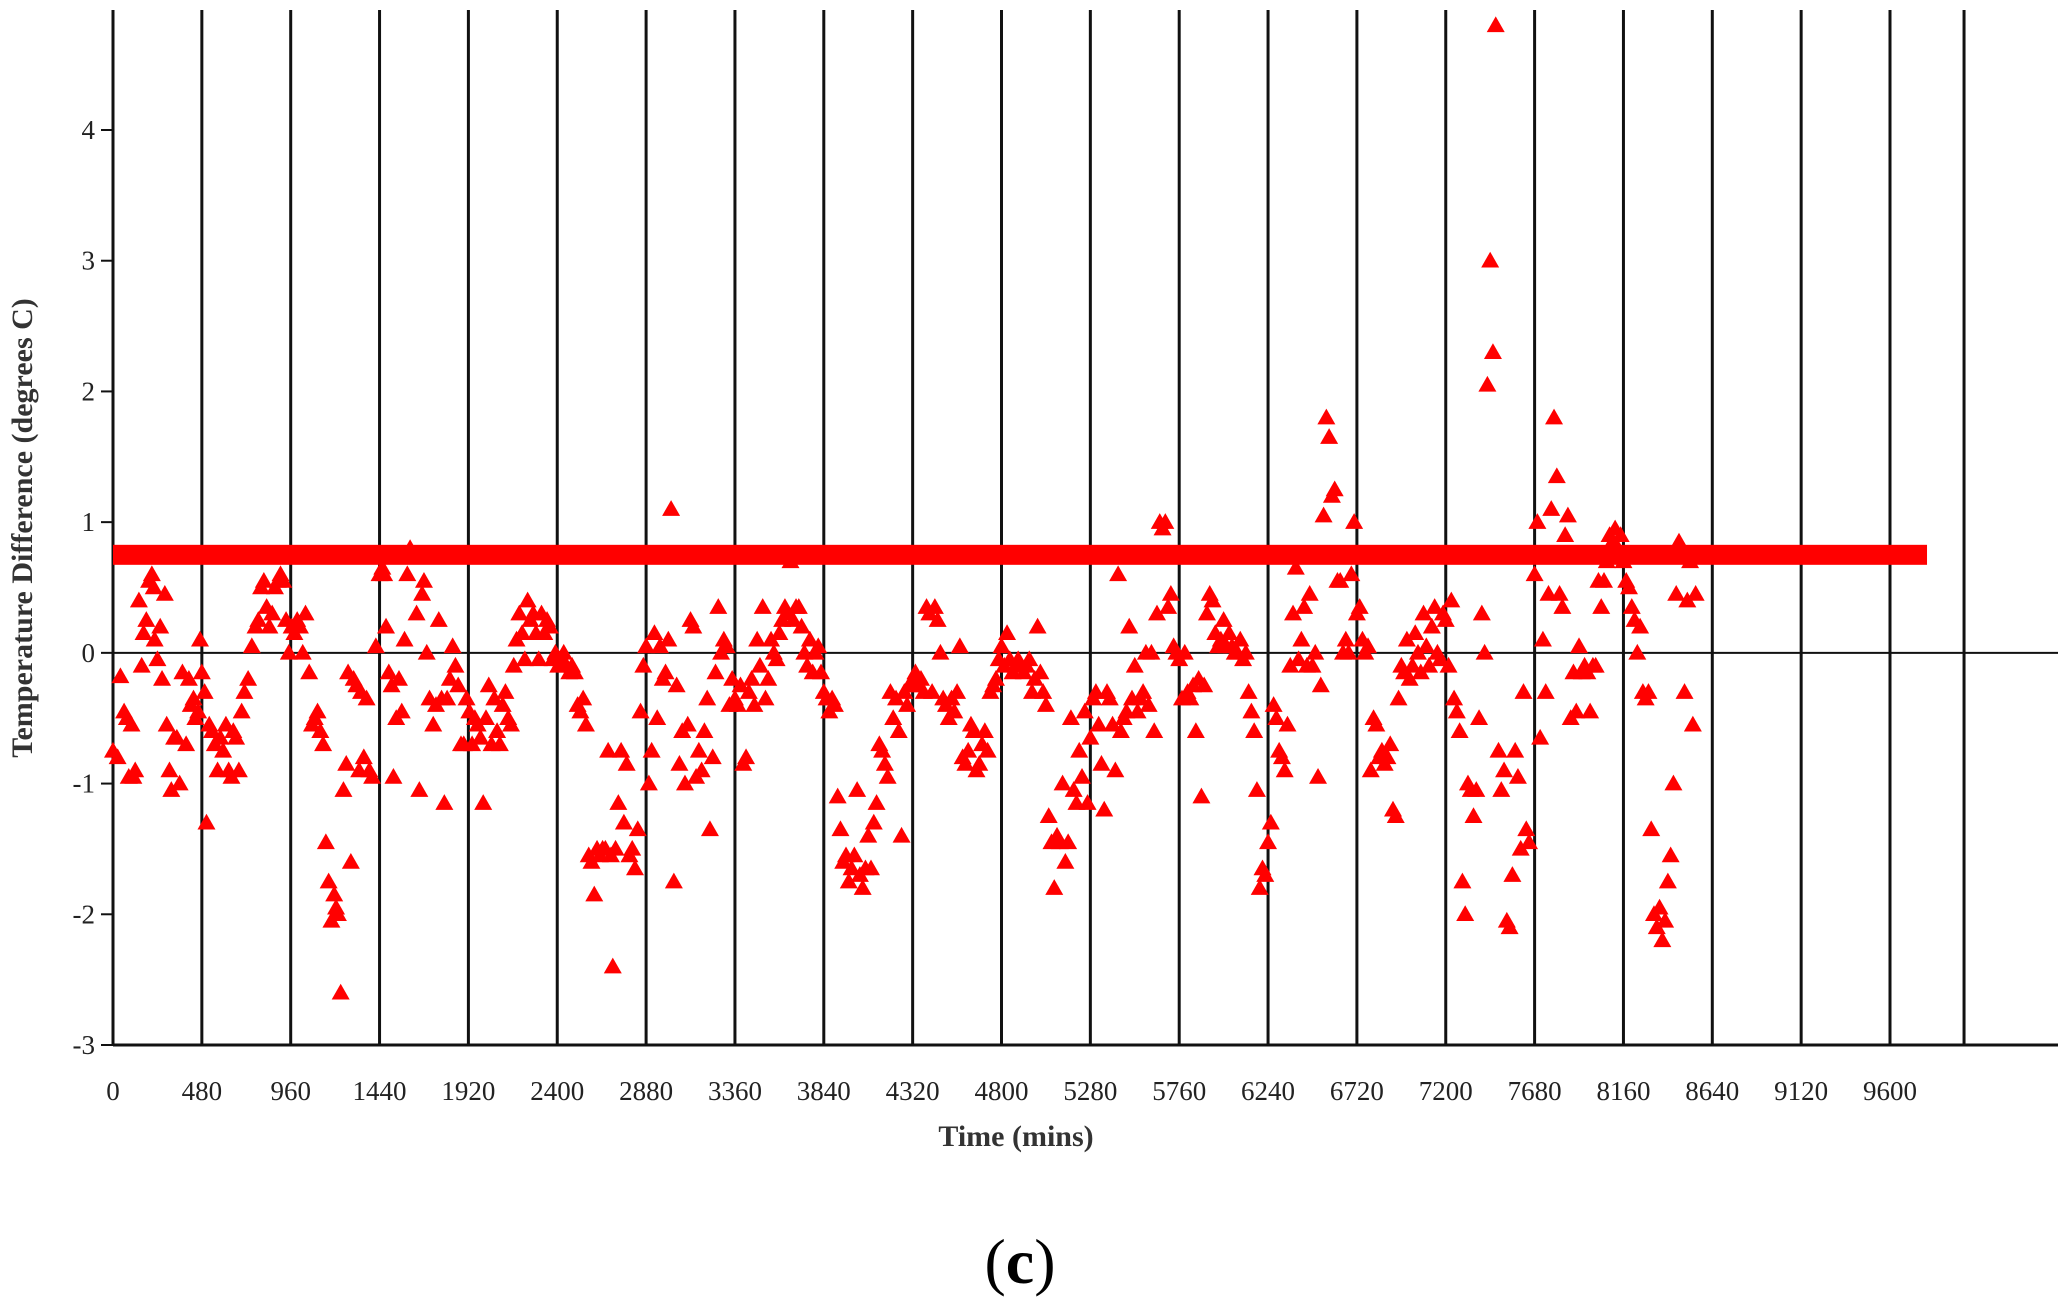 This screenshot has height=1315, width=2066. I want to click on x-tick-label-15: 7200, so click(1446, 1091).